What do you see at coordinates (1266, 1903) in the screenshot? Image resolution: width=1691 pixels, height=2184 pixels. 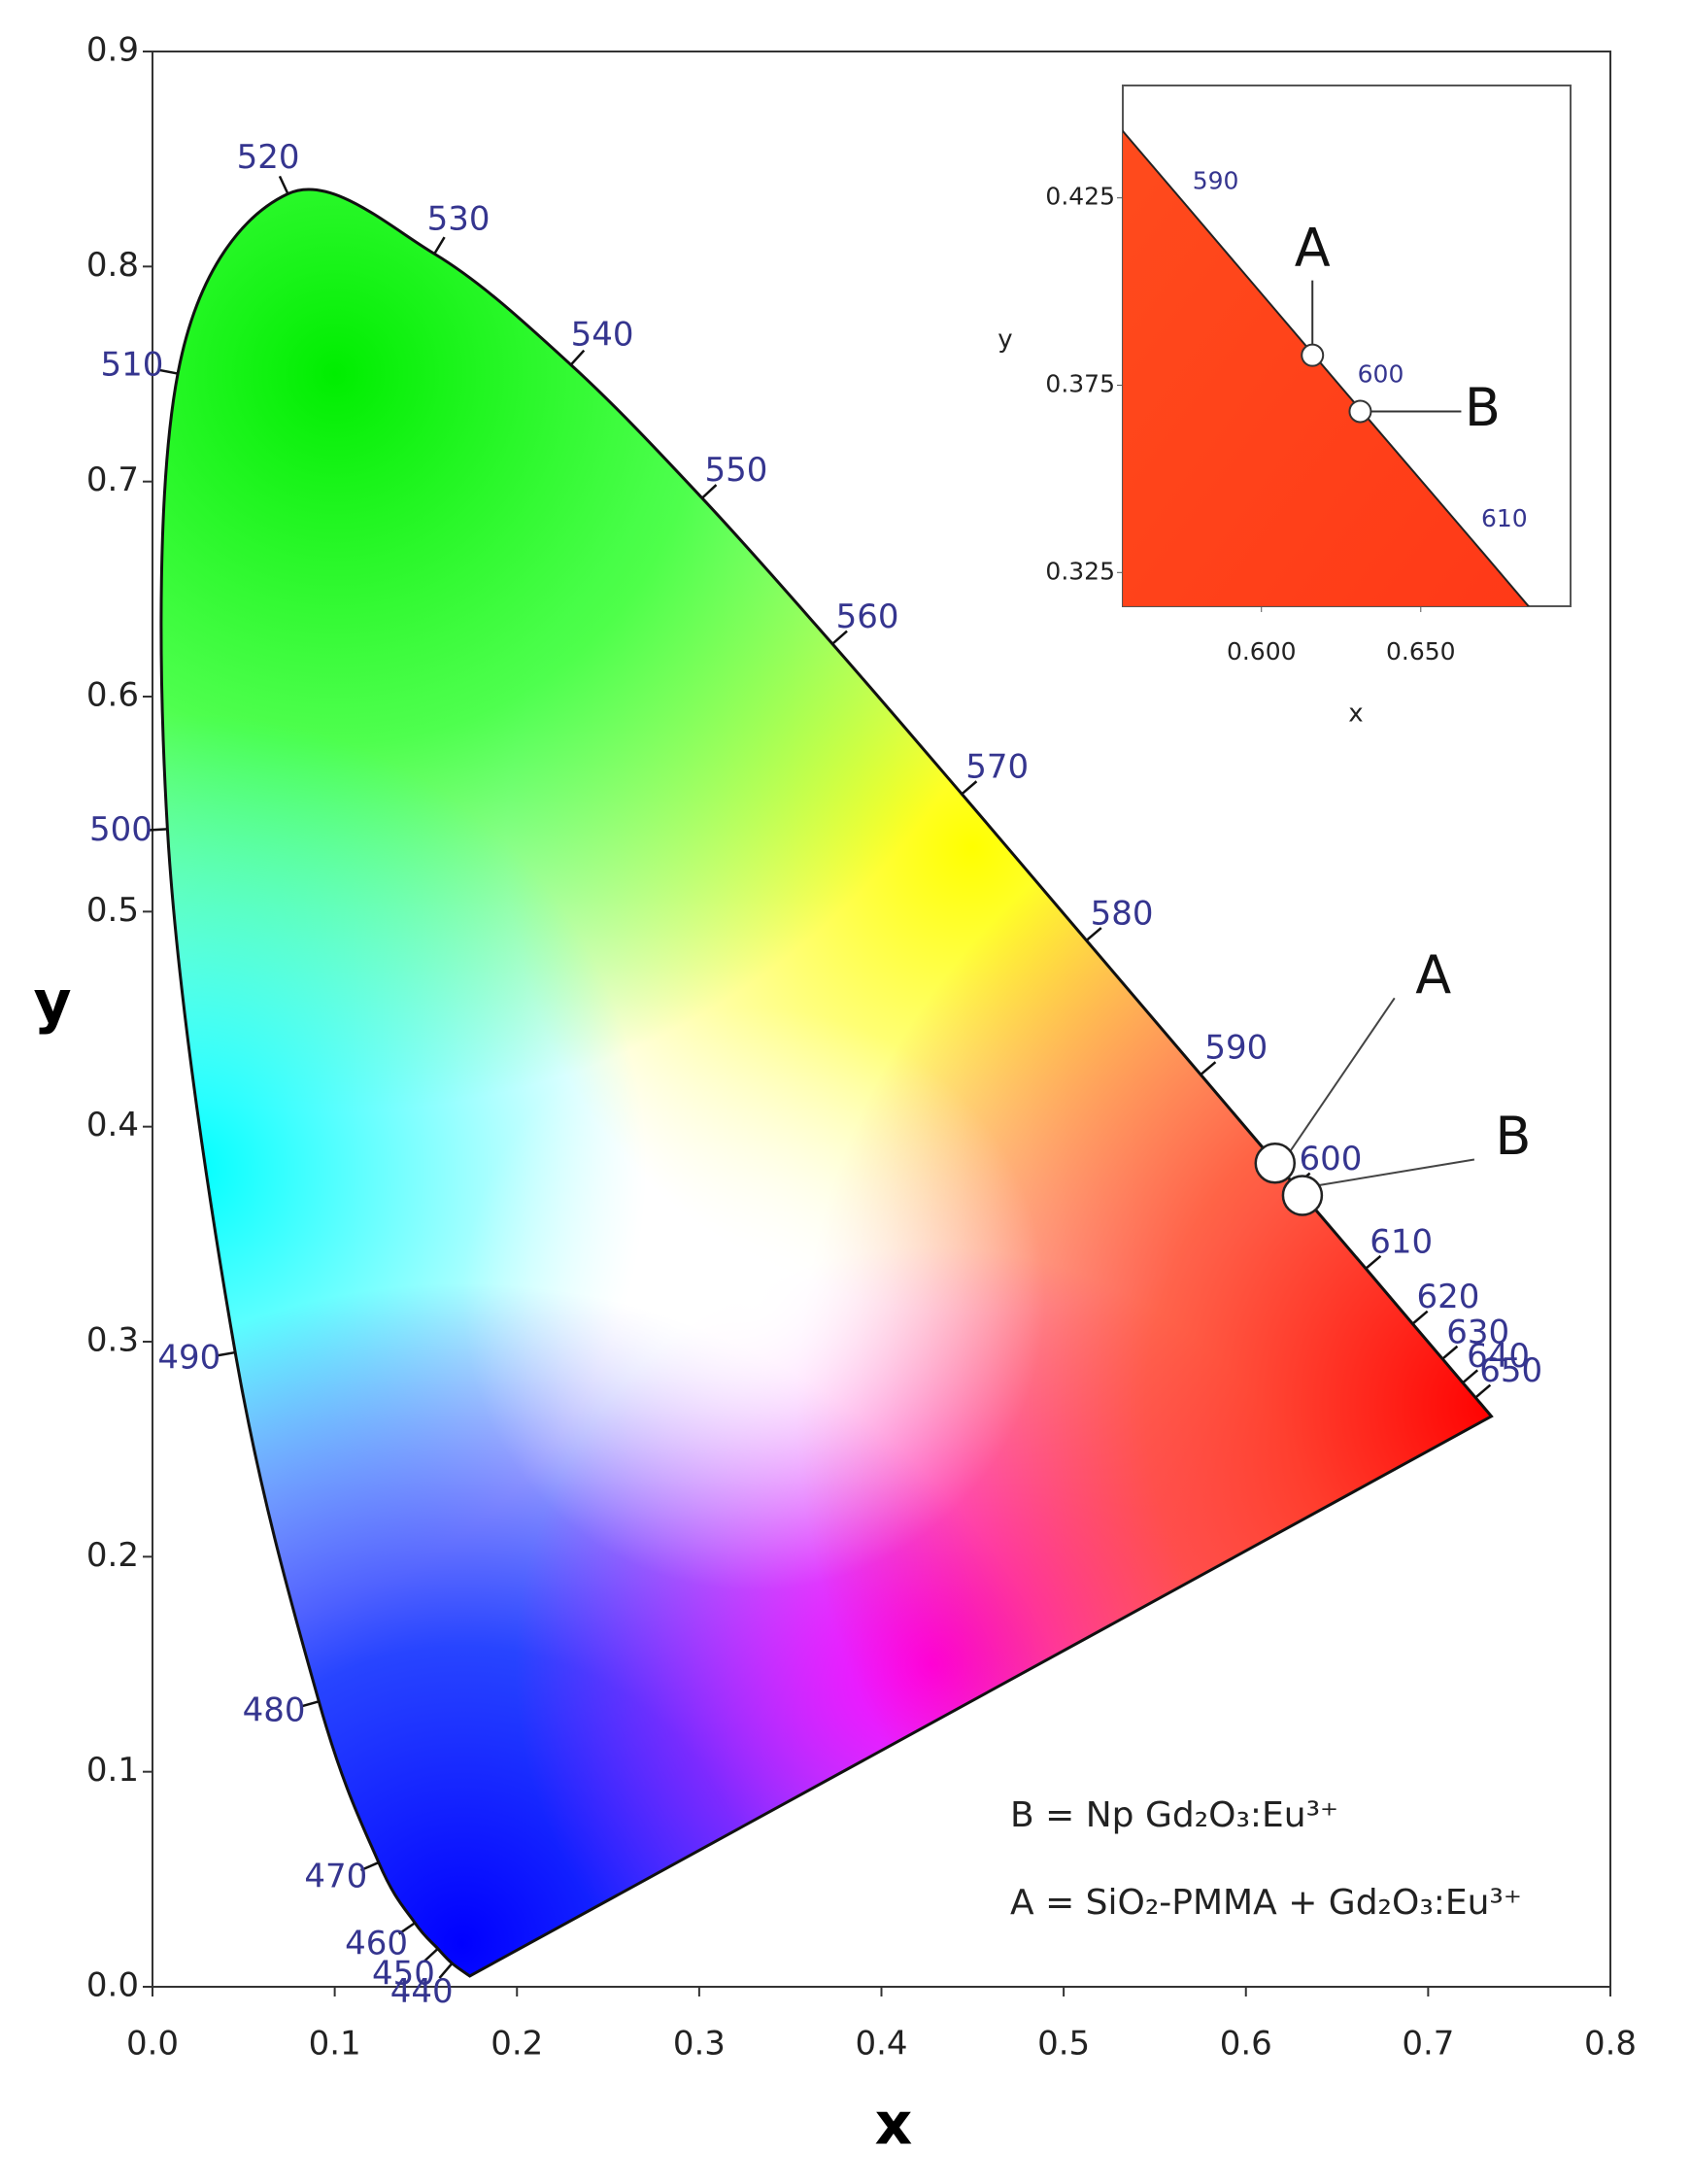 I see `legend-entry: A = SiO₂-PMMA + Gd₂O₃:Eu³⁺` at bounding box center [1266, 1903].